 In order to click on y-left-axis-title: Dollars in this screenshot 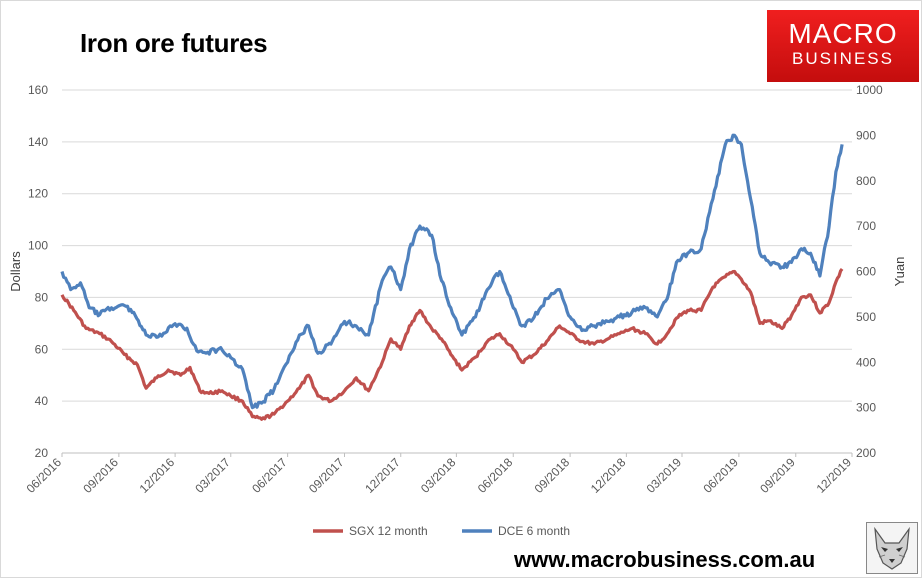, I will do `click(15, 271)`.